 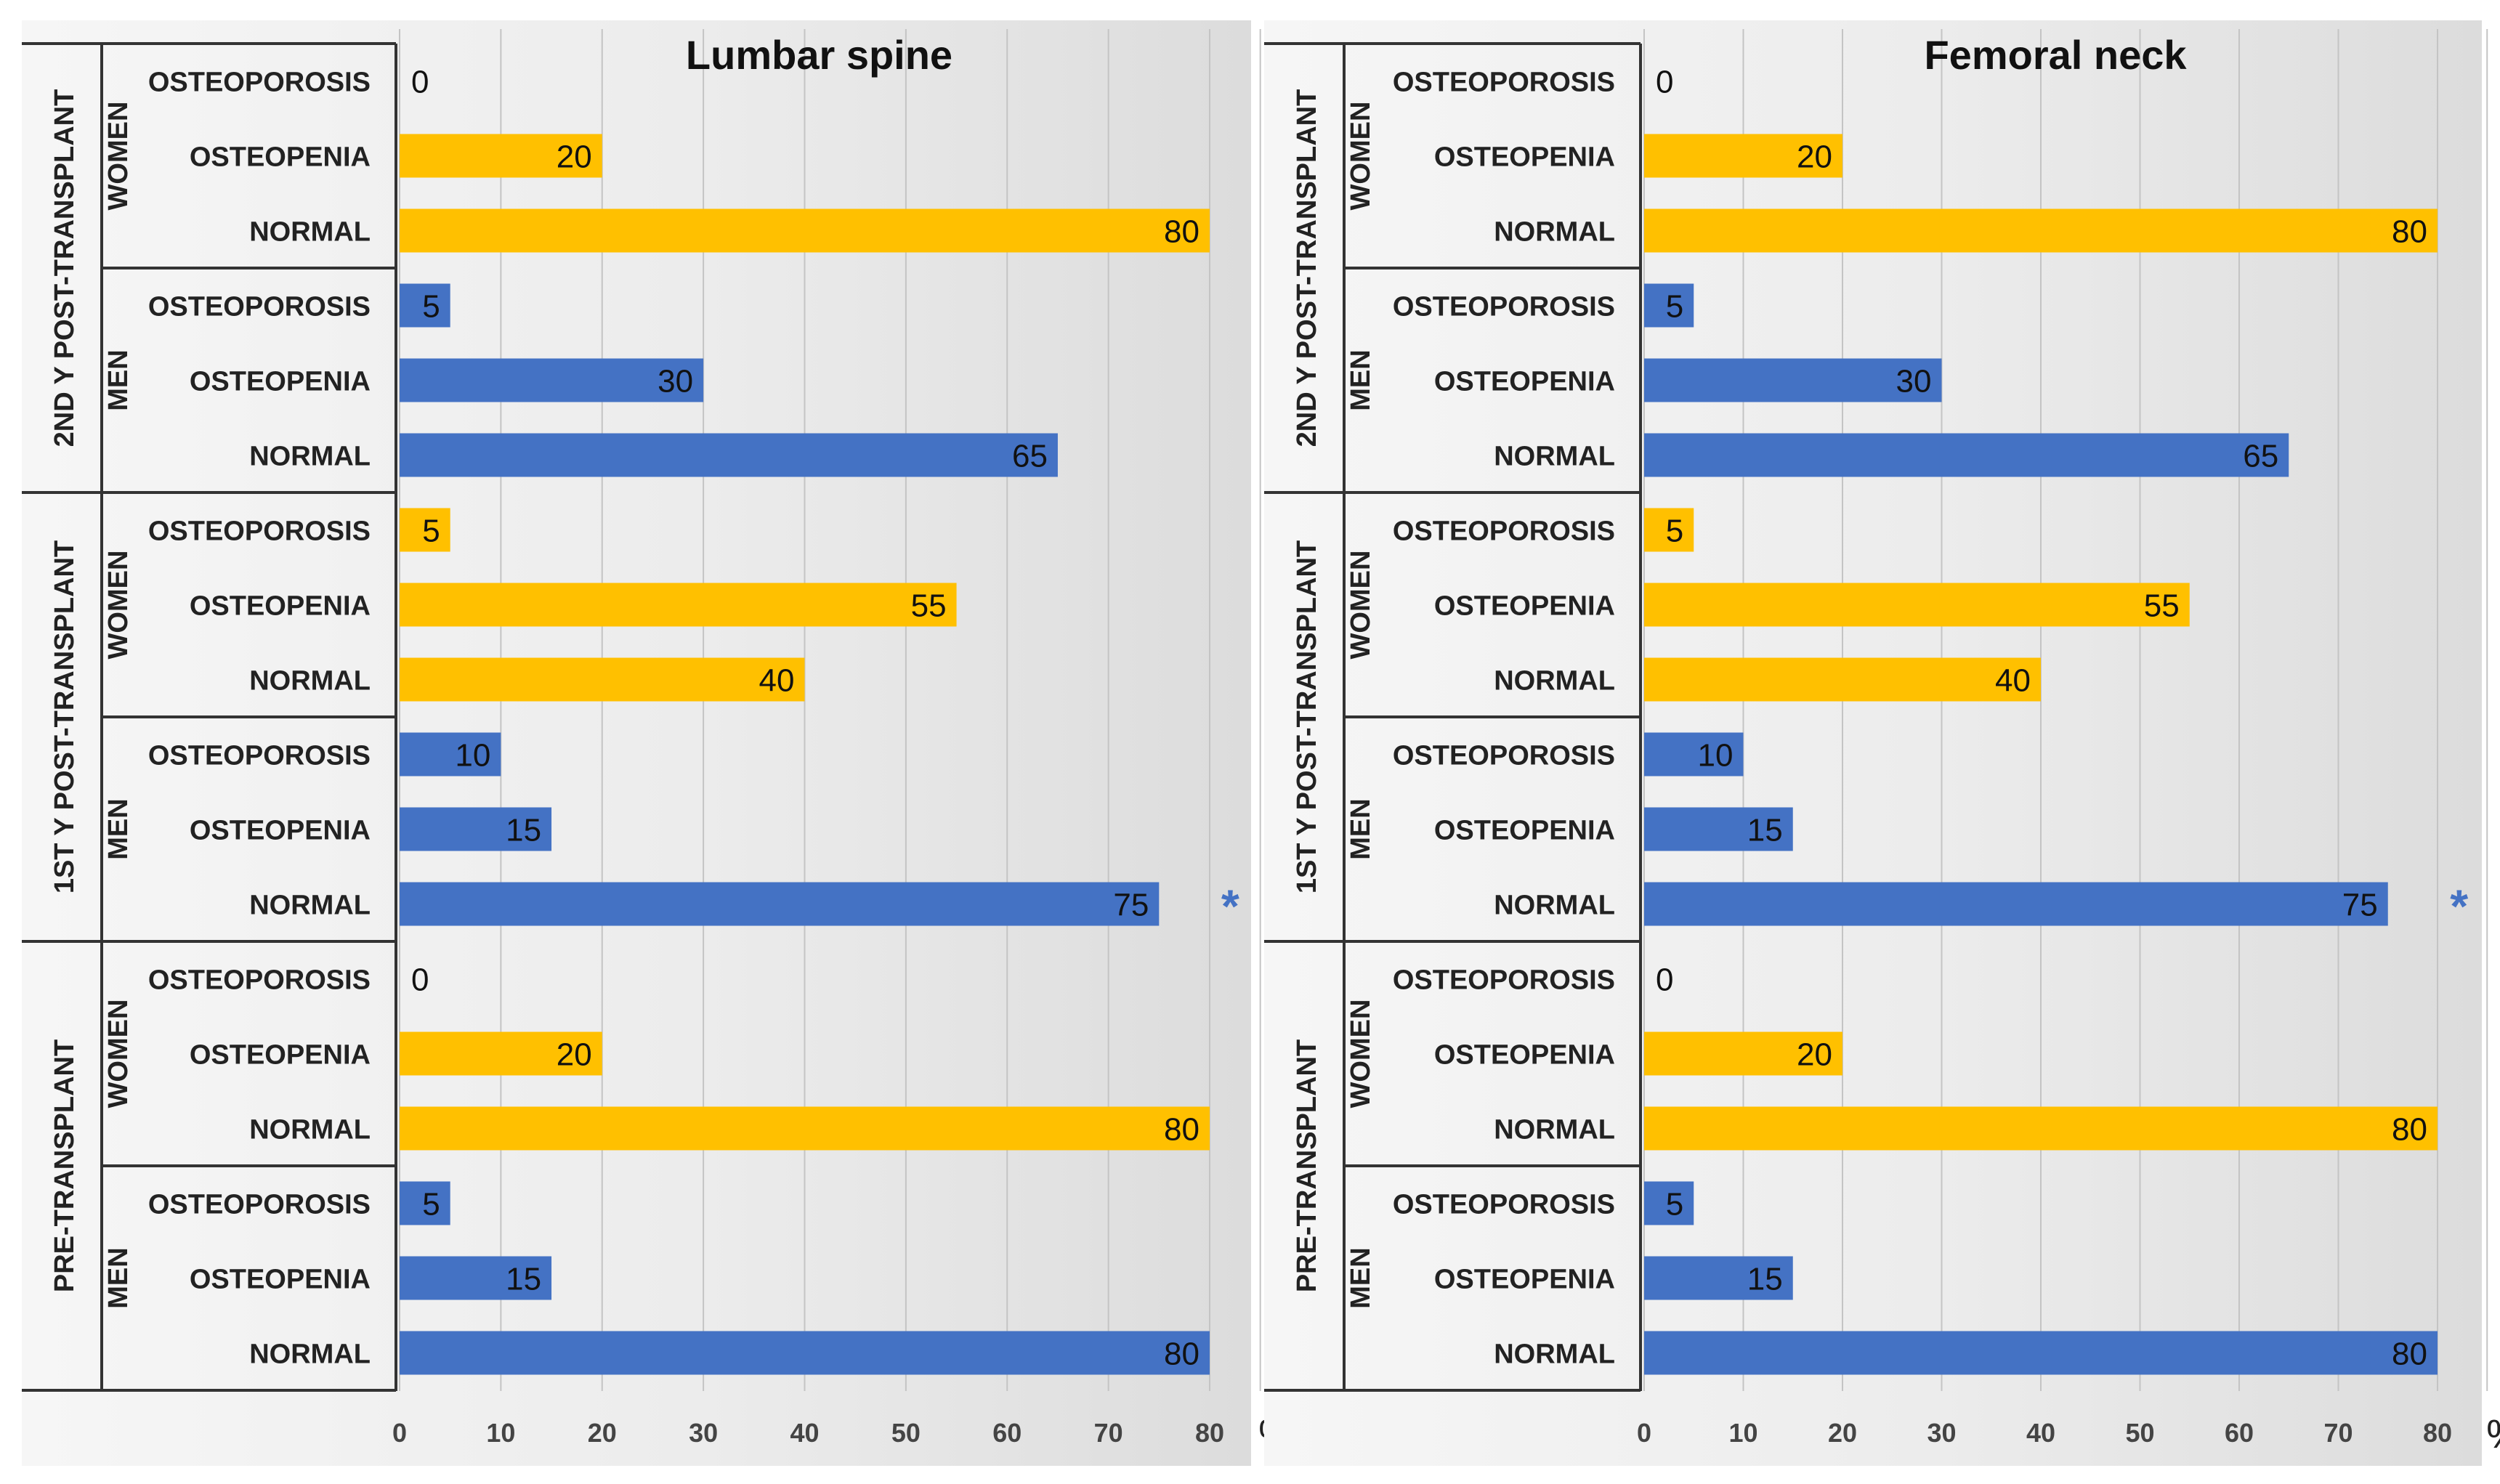 What do you see at coordinates (1718, 829) in the screenshot?
I see `bar-1st-y-post-transplant-men-osteopenia` at bounding box center [1718, 829].